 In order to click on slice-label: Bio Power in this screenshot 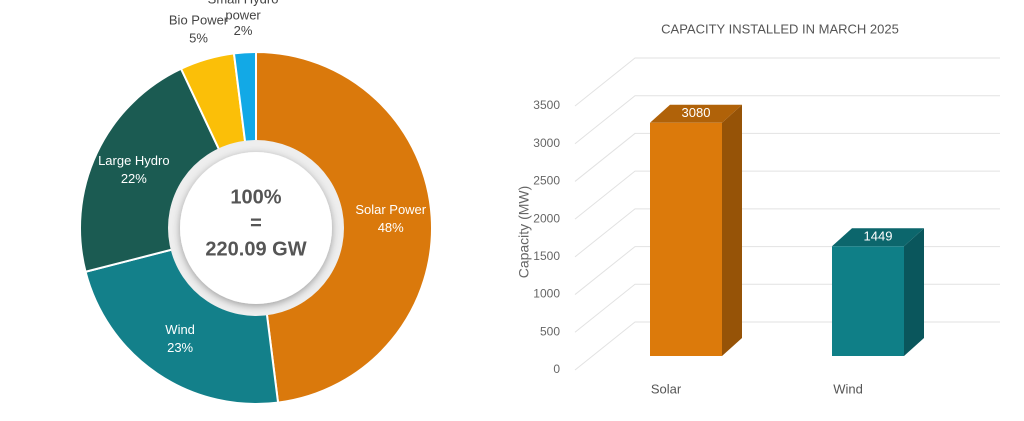, I will do `click(199, 20)`.